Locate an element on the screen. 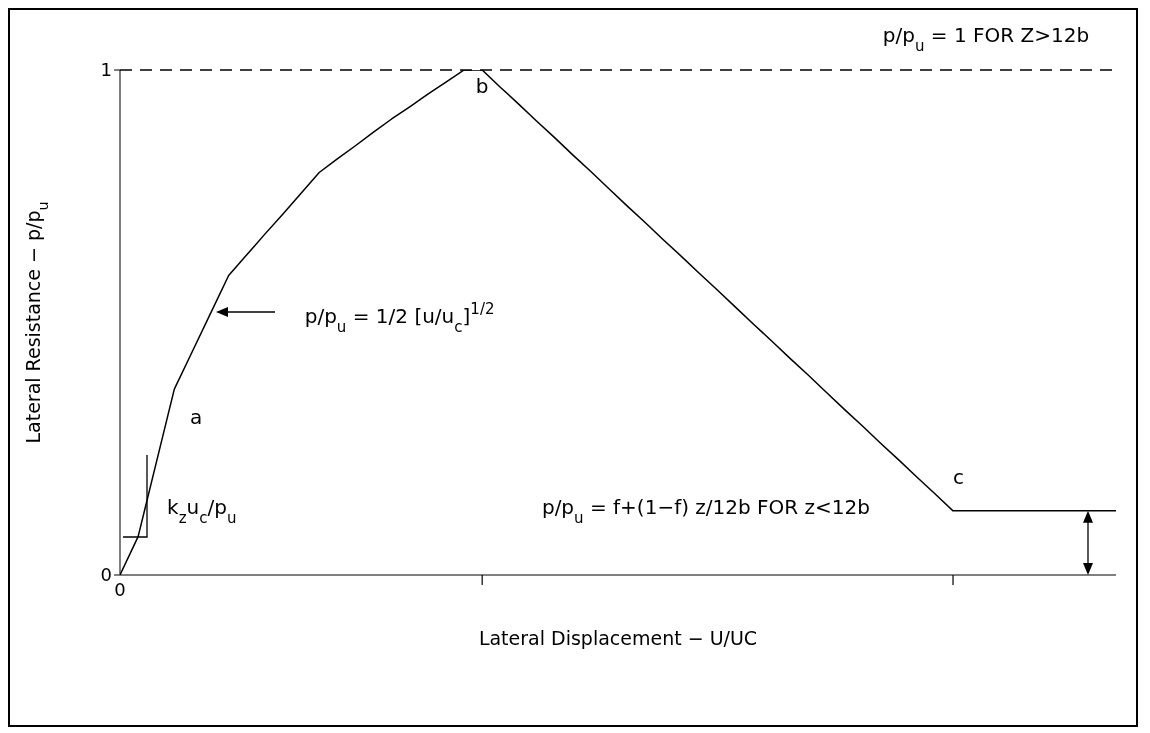  annotation: p/p$_{u}$ = 1/2 [u/u$_{c}$]$^{1/2}$ is located at coordinates (399, 317).